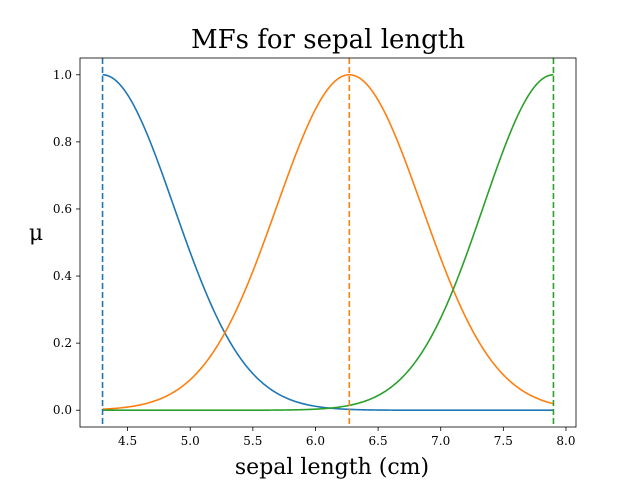 The width and height of the screenshot is (640, 480). Describe the element at coordinates (62, 343) in the screenshot. I see `y-tick-label: 0.2` at that location.